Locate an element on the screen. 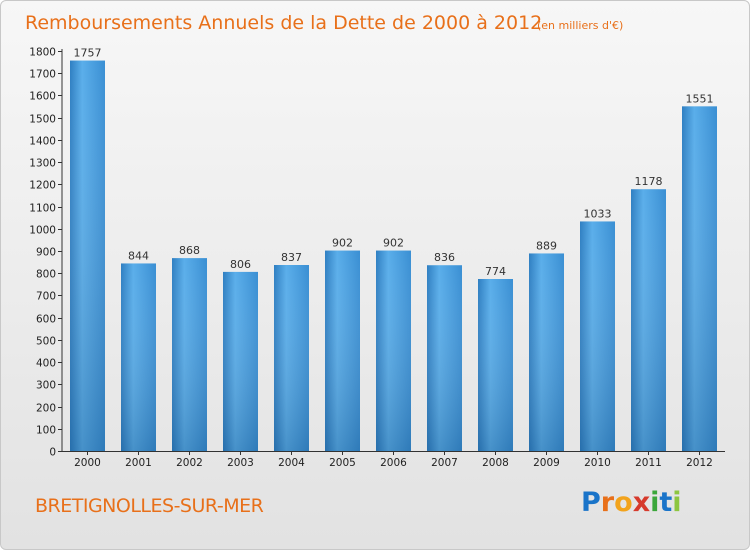 This screenshot has height=550, width=750. y-tick-label: 300 is located at coordinates (46, 386).